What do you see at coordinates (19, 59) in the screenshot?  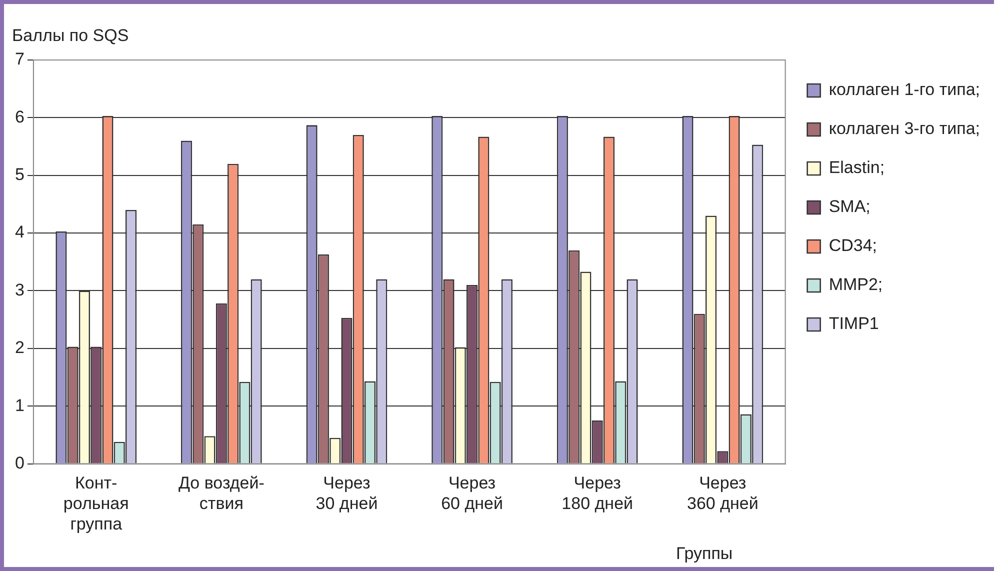 I see `y-tick-label: 7` at bounding box center [19, 59].